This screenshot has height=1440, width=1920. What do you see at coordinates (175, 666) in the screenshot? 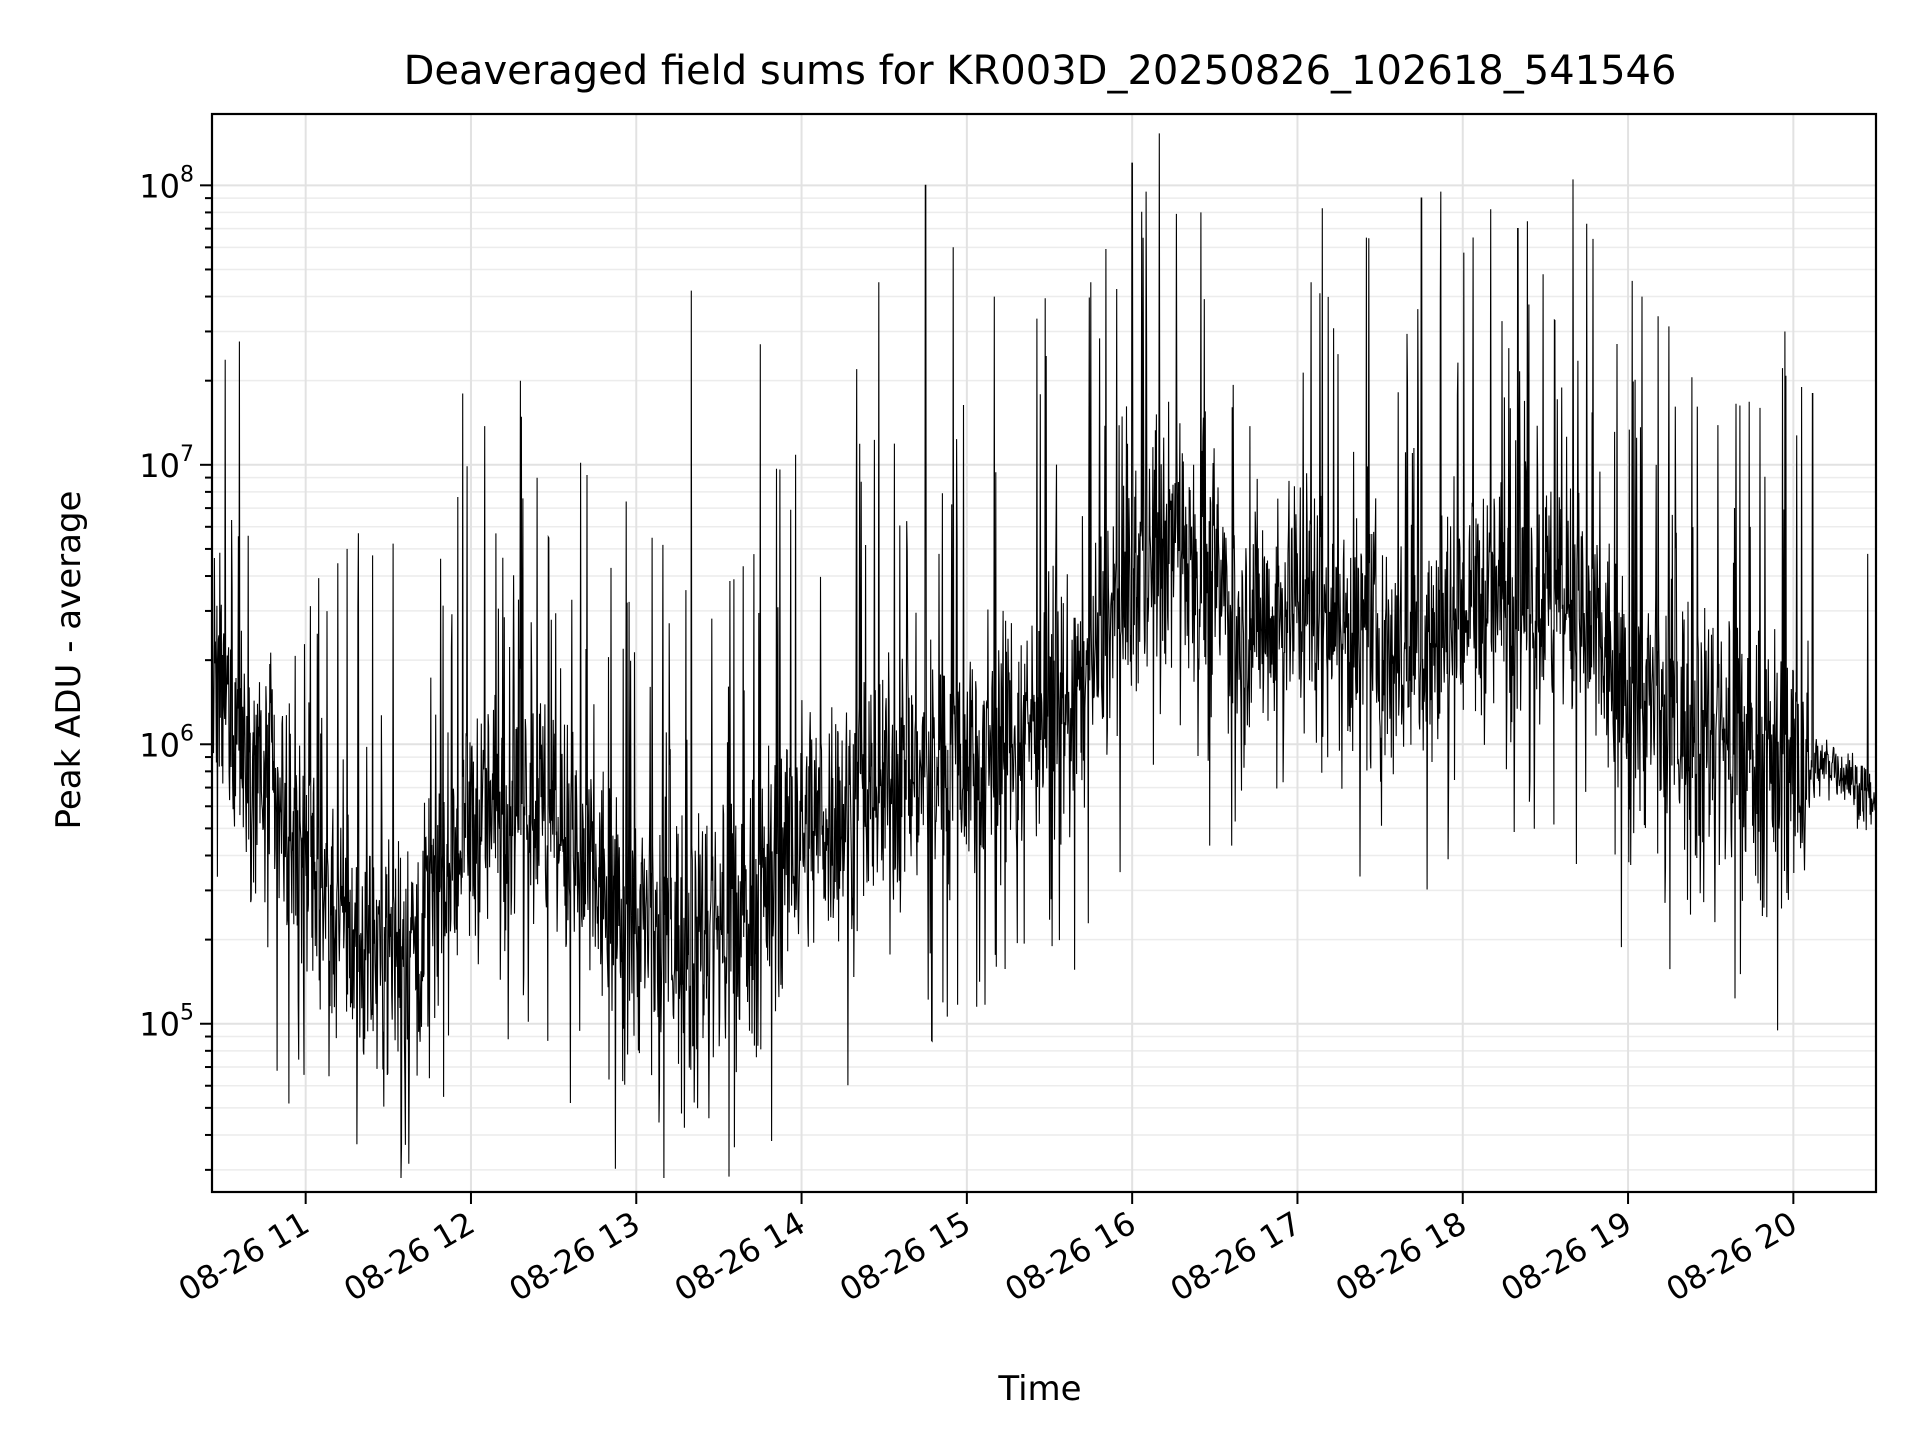
I see `y-axis-ticks: 10⁵ 10⁶ 10⁷ 10⁸` at bounding box center [175, 666].